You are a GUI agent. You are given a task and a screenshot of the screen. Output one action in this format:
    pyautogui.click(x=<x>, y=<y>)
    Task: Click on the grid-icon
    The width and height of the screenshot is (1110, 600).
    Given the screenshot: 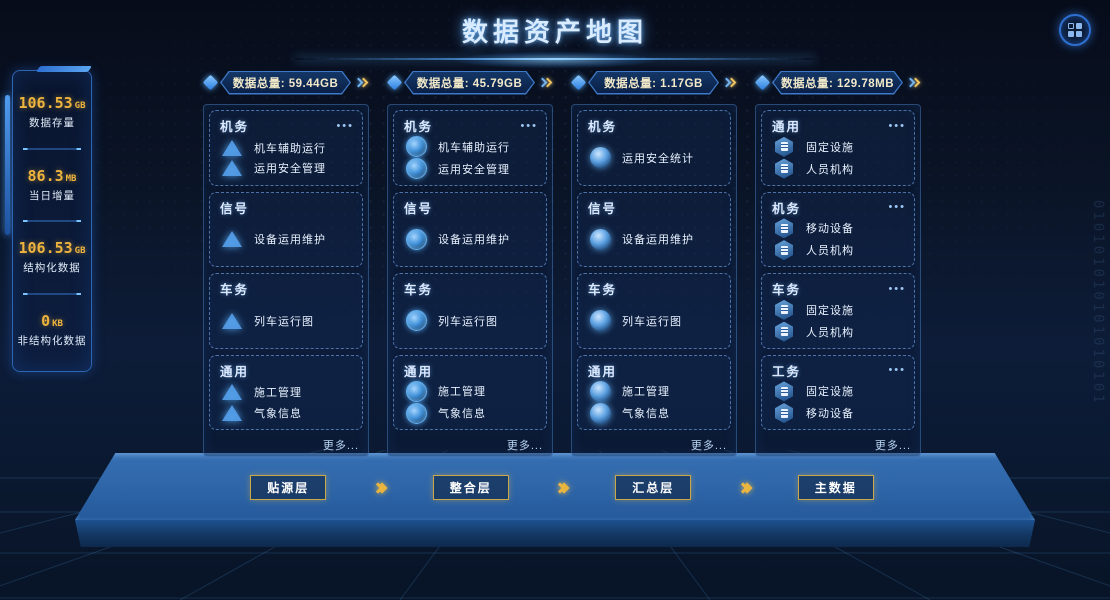 What is the action you would take?
    pyautogui.click(x=1075, y=30)
    